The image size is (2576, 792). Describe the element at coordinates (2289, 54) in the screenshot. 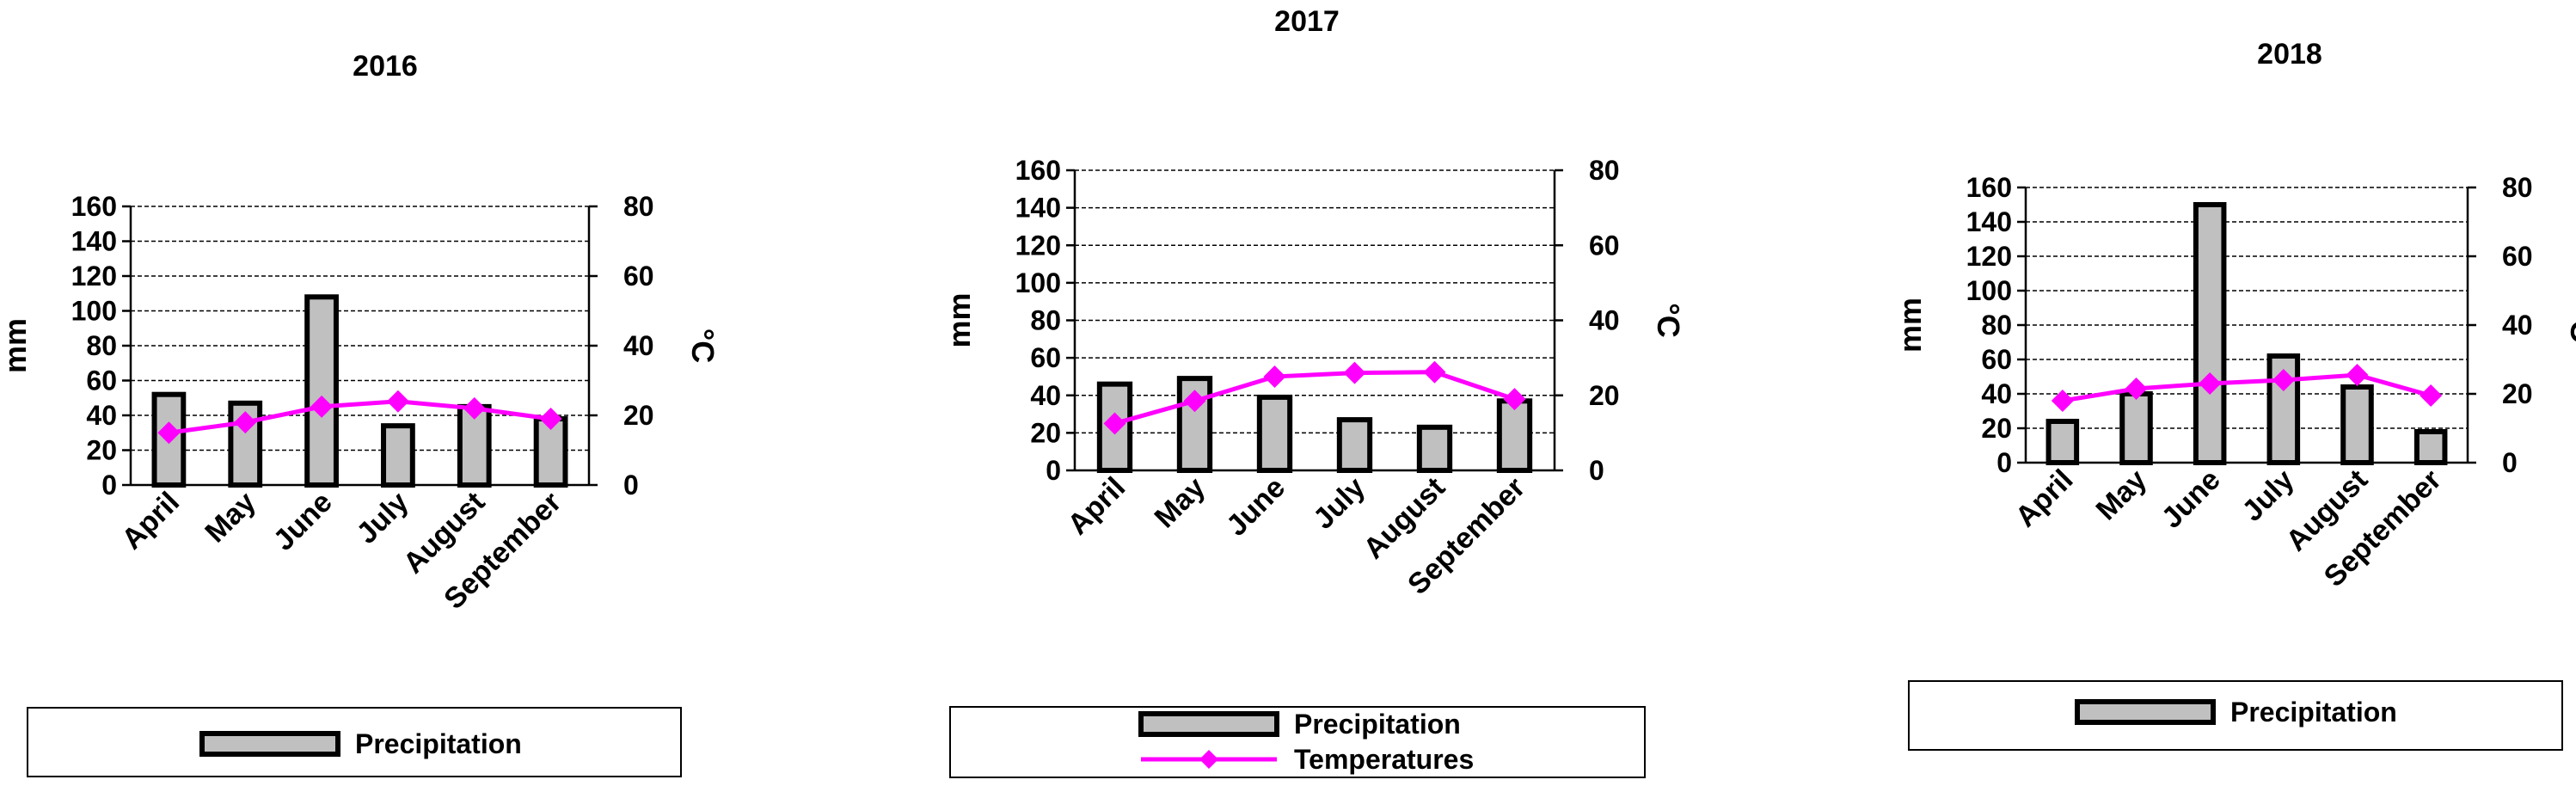

I see `chart-title: 2018` at that location.